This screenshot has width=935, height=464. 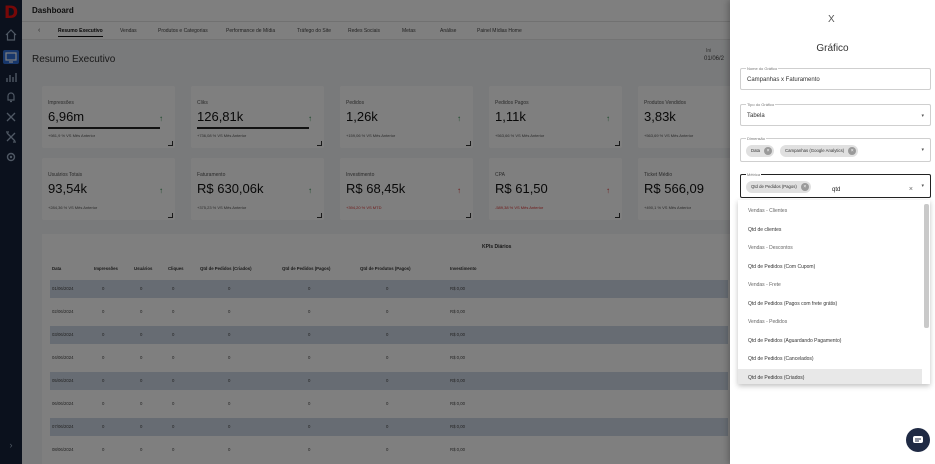 I want to click on field-label: Métrica, so click(x=754, y=174).